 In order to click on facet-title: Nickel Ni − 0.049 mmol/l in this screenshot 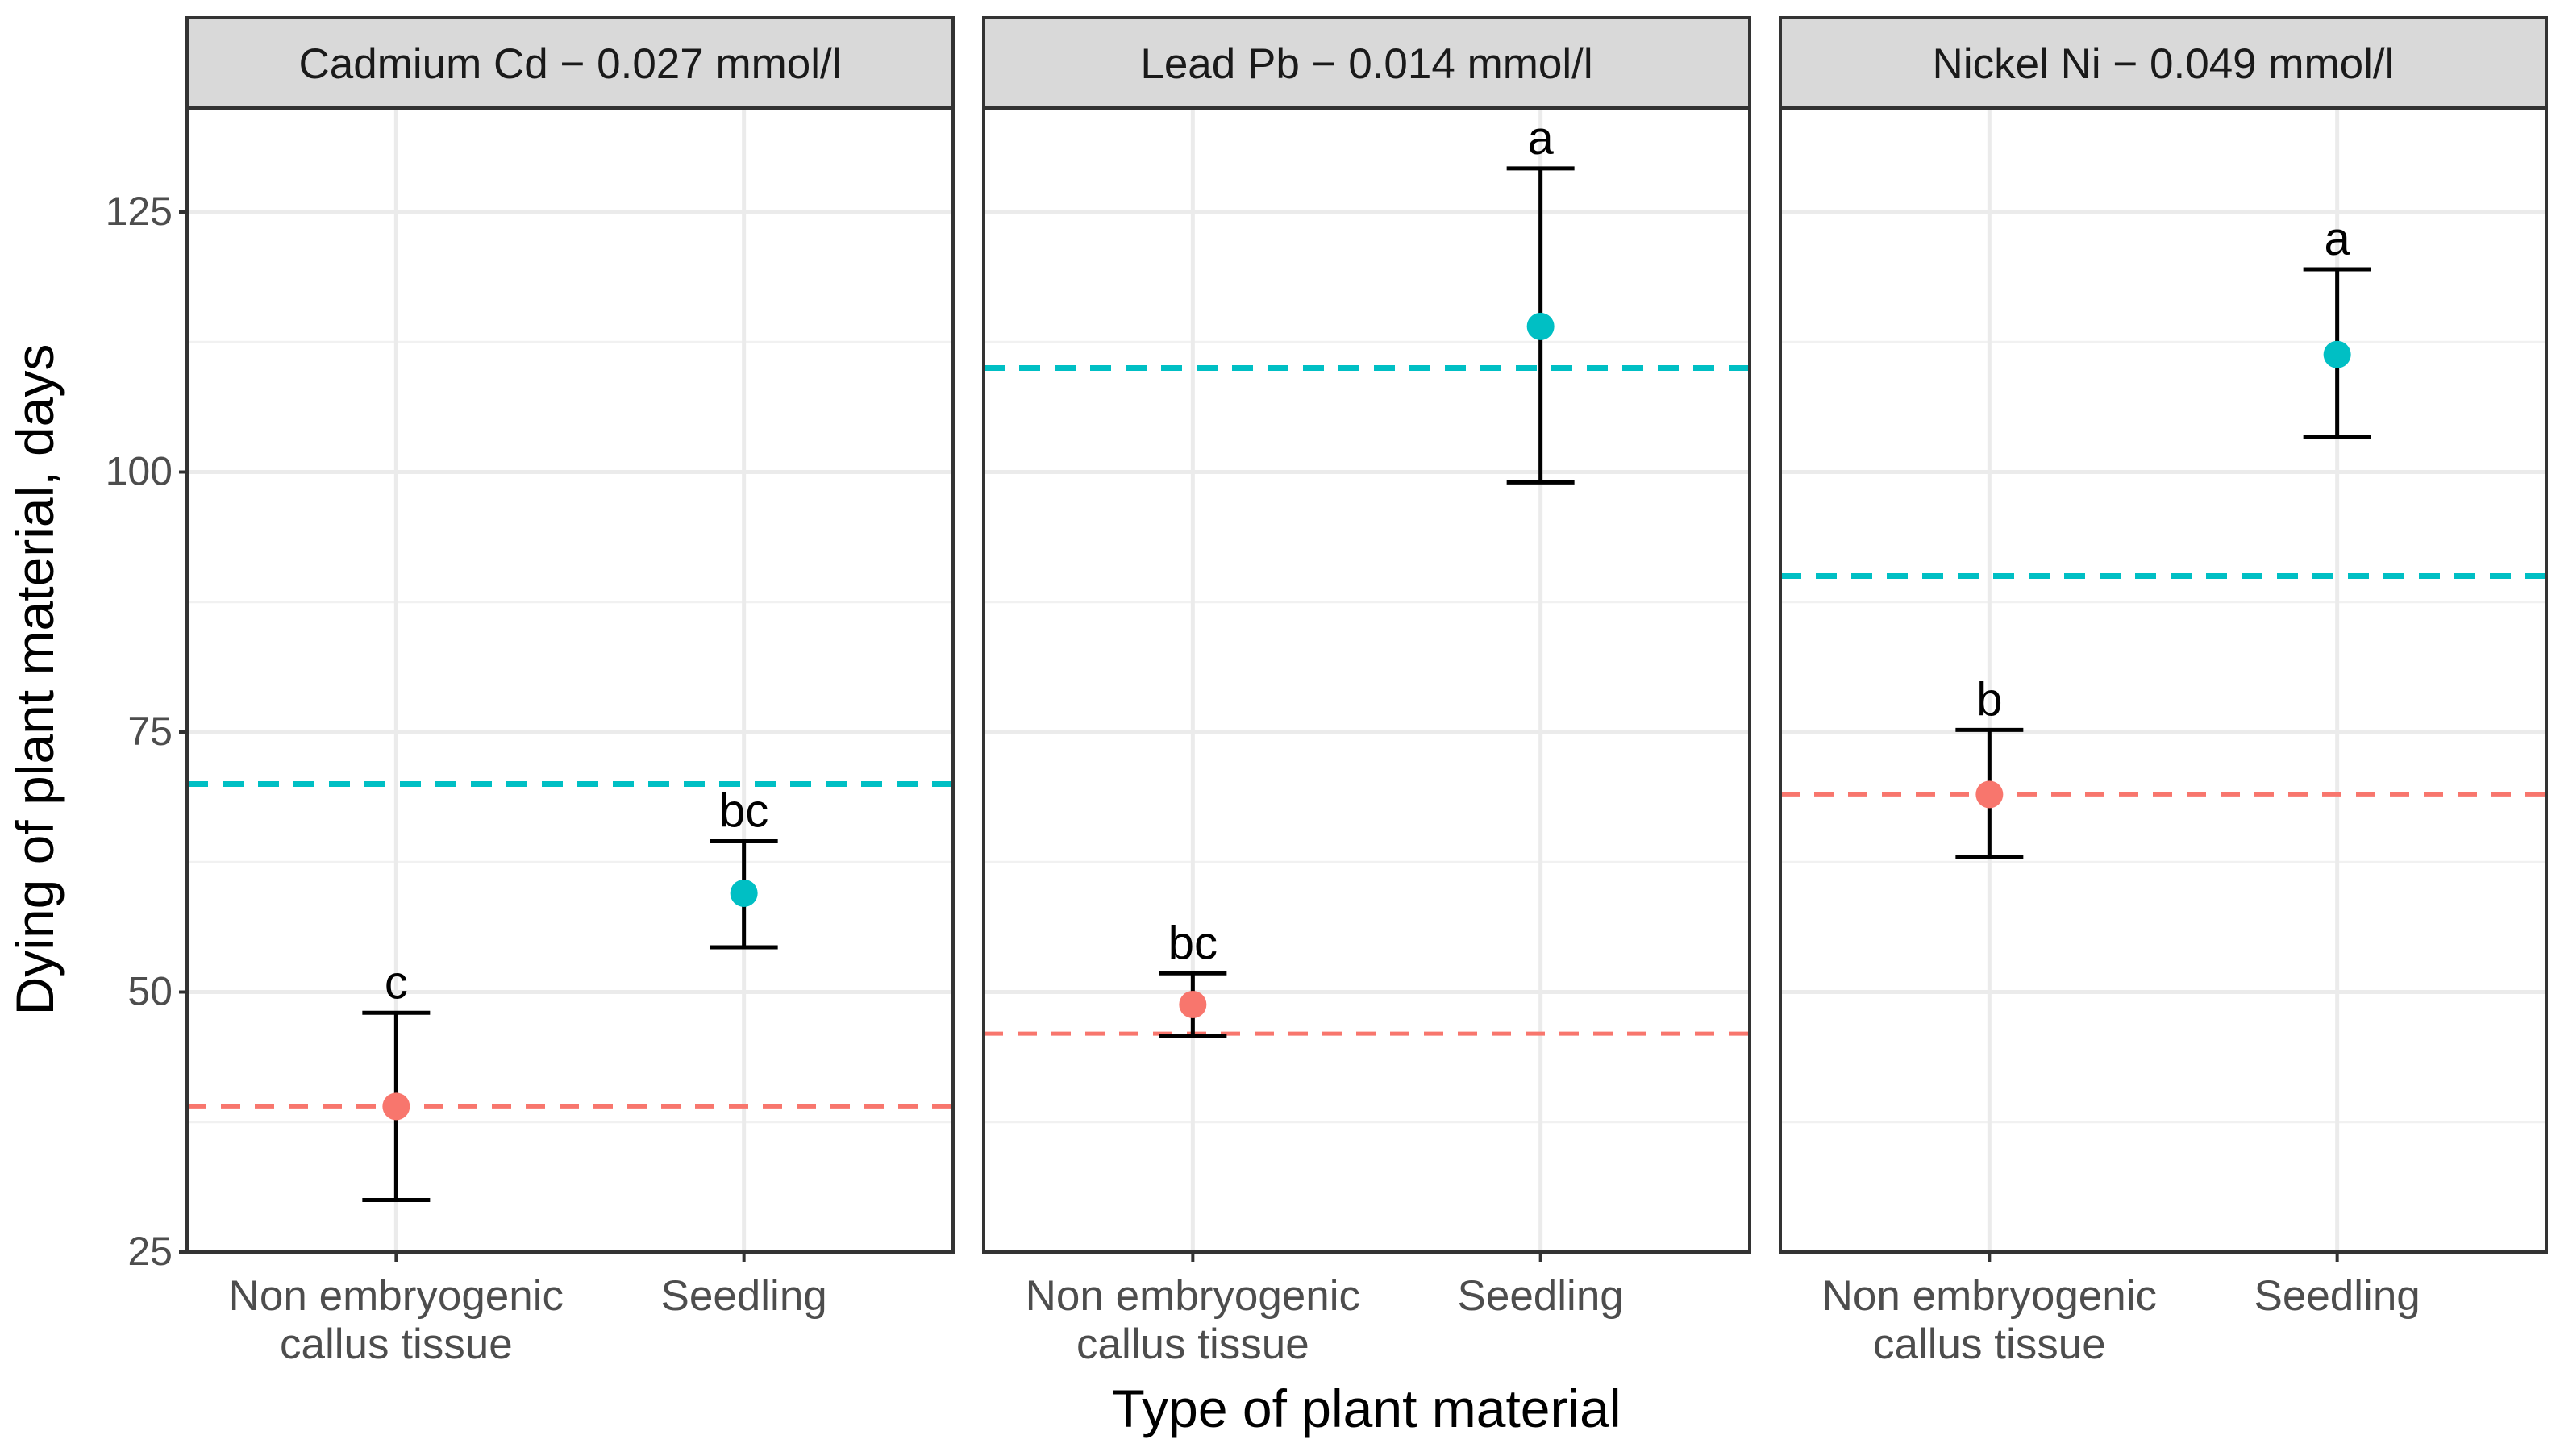, I will do `click(2164, 64)`.